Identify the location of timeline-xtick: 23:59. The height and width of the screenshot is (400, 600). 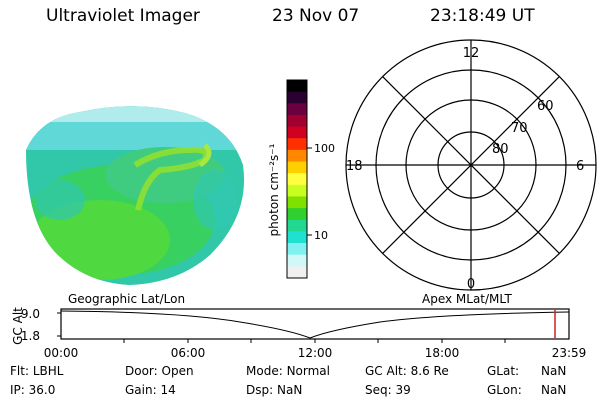
(569, 353).